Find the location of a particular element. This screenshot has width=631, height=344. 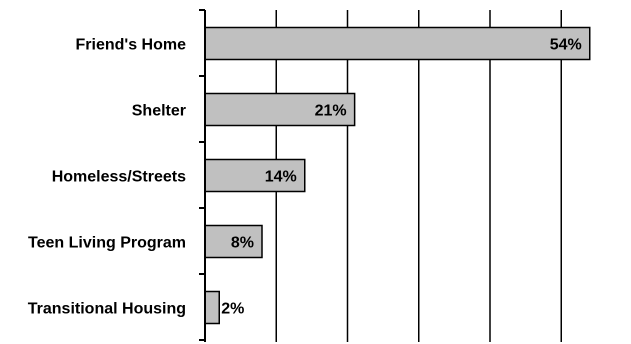

data-label-1: 21% is located at coordinates (331, 111).